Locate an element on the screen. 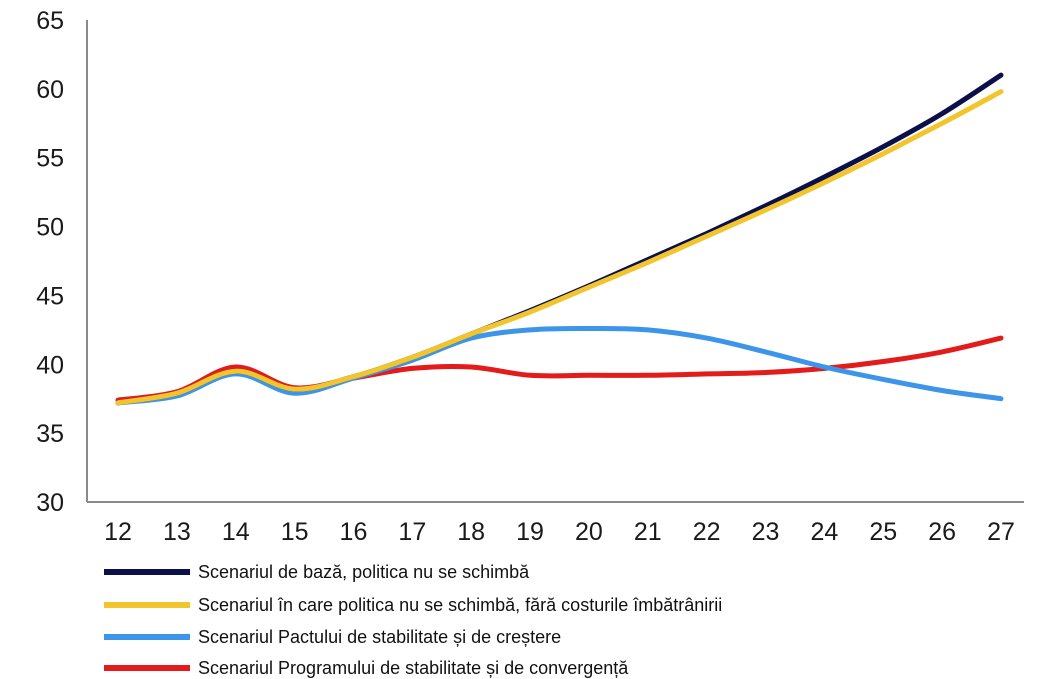  x-tick-label: 20 is located at coordinates (589, 532).